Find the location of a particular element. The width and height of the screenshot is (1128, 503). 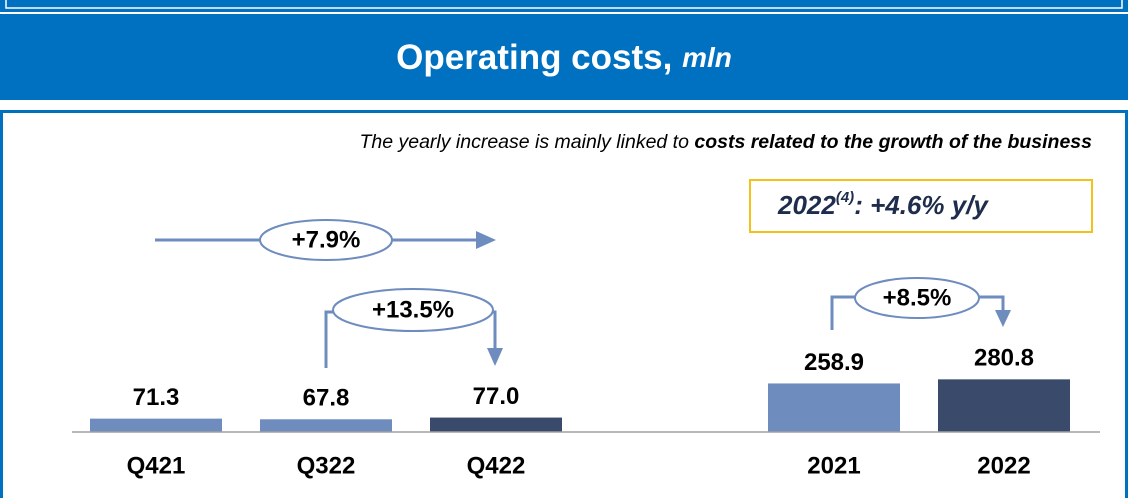

x-tick-label: Q422 is located at coordinates (496, 465).